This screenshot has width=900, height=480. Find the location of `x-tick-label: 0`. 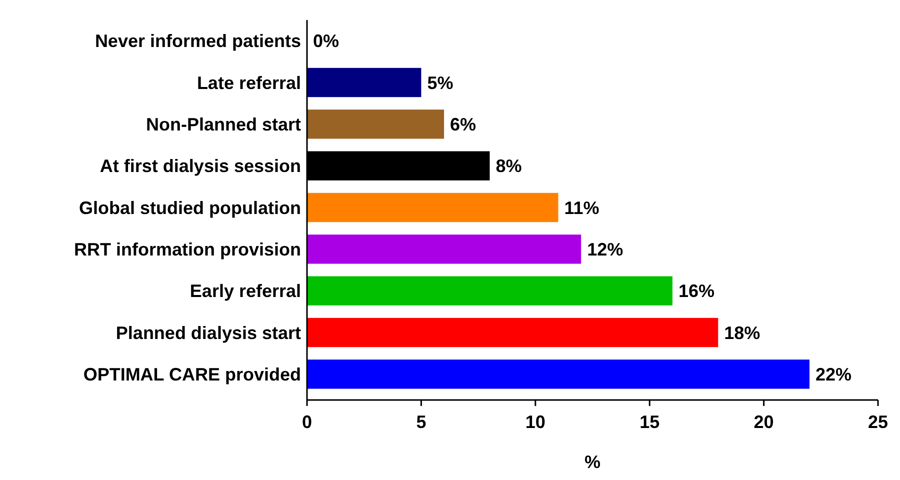

x-tick-label: 0 is located at coordinates (307, 422).